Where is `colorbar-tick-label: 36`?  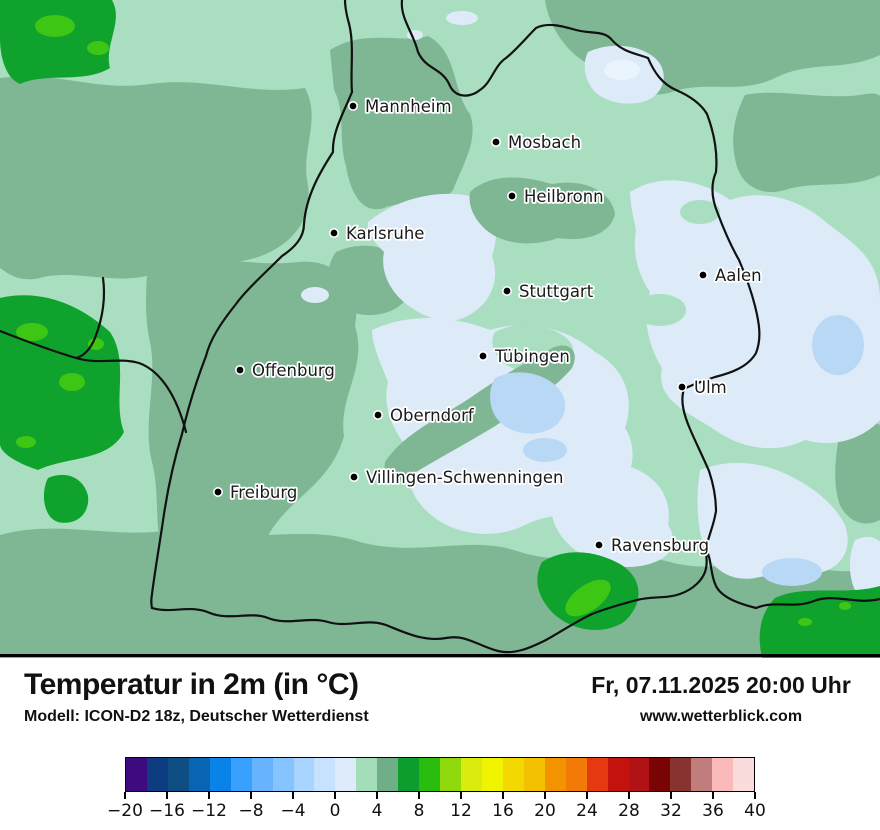
colorbar-tick-label: 36 is located at coordinates (713, 811).